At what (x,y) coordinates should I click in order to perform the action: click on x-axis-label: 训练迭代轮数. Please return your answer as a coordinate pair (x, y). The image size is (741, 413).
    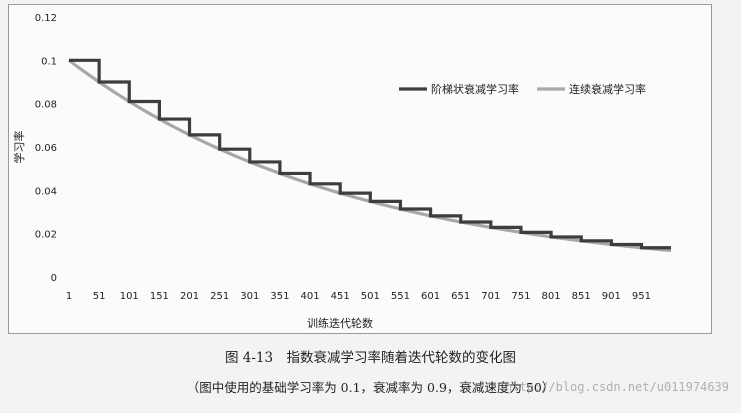
    Looking at the image, I should click on (340, 323).